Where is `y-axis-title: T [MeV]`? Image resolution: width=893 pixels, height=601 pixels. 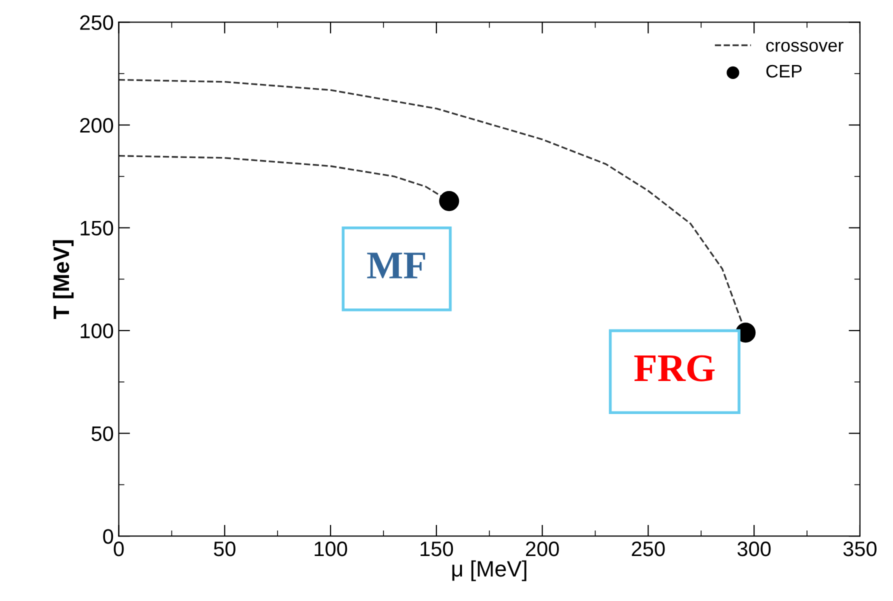
y-axis-title: T [MeV] is located at coordinates (63, 280).